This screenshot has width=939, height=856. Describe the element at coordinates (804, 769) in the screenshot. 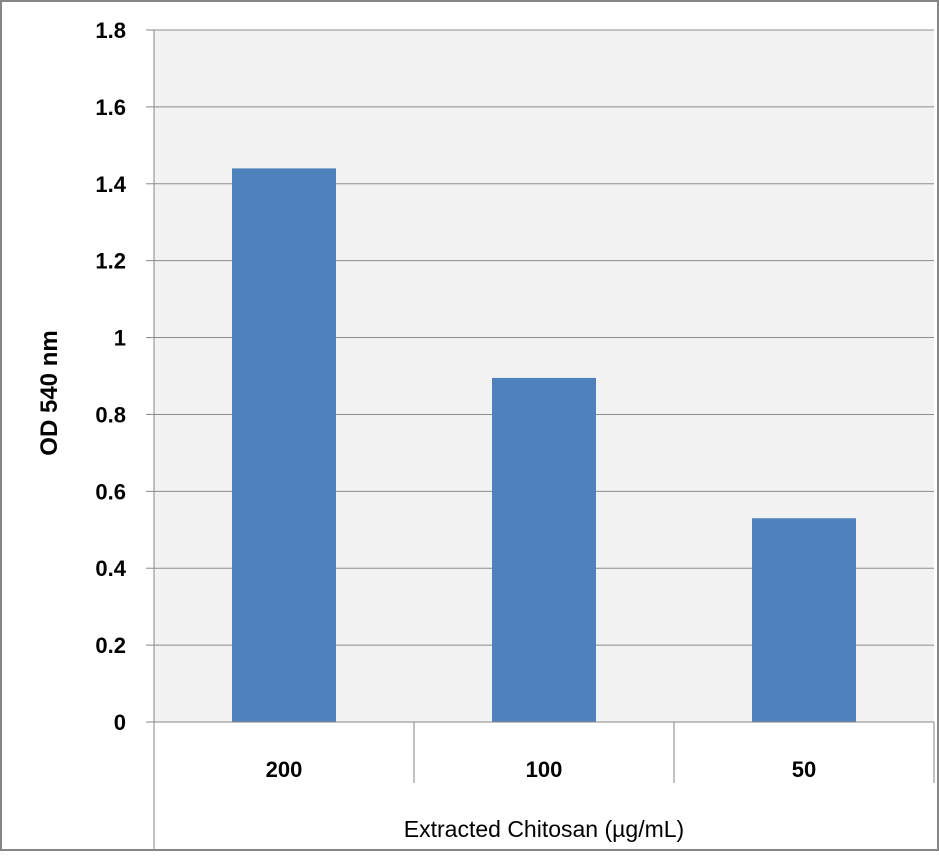

I see `x-tick-label: 50` at that location.